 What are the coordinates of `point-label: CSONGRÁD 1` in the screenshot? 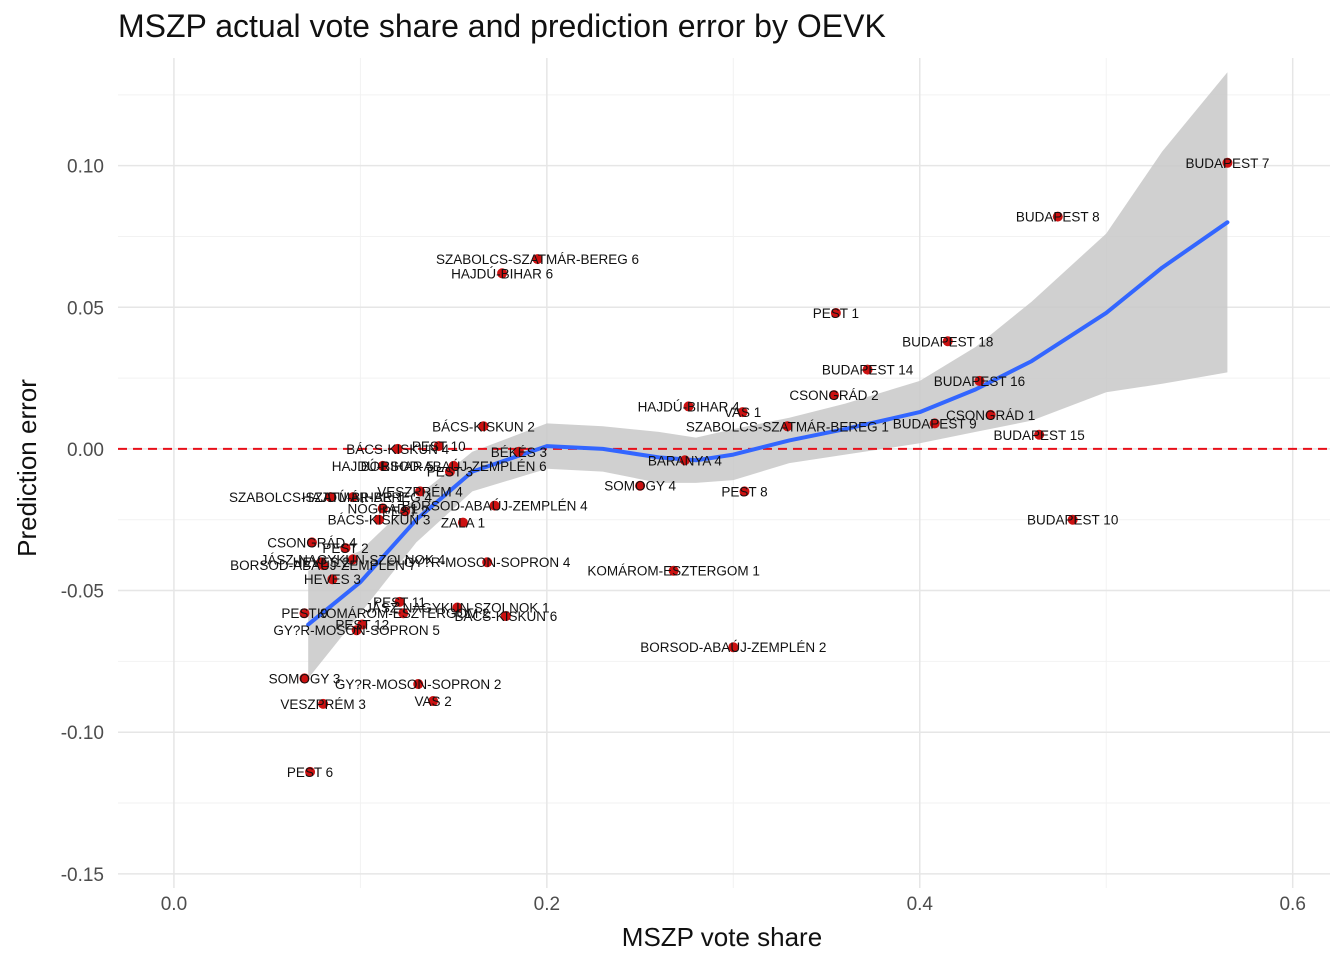 It's located at (990, 415).